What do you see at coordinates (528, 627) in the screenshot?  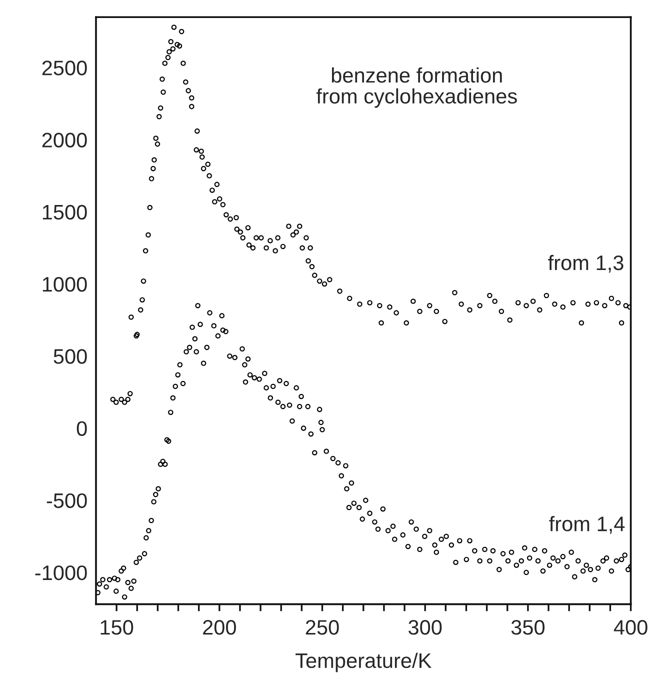 I see `x-tick-label: 350` at bounding box center [528, 627].